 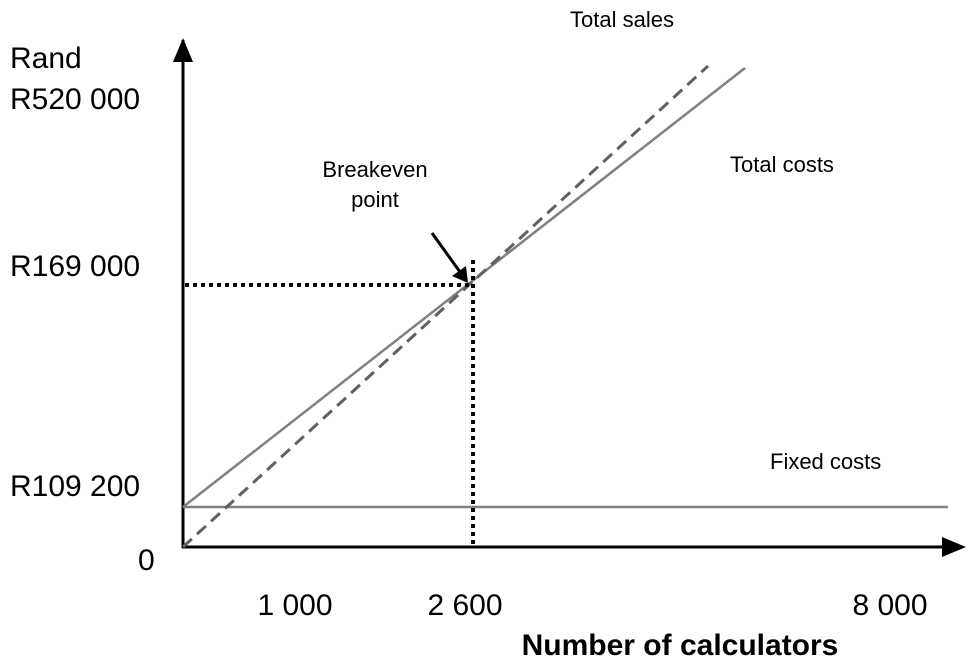 What do you see at coordinates (183, 50) in the screenshot?
I see `y-axis-arrow` at bounding box center [183, 50].